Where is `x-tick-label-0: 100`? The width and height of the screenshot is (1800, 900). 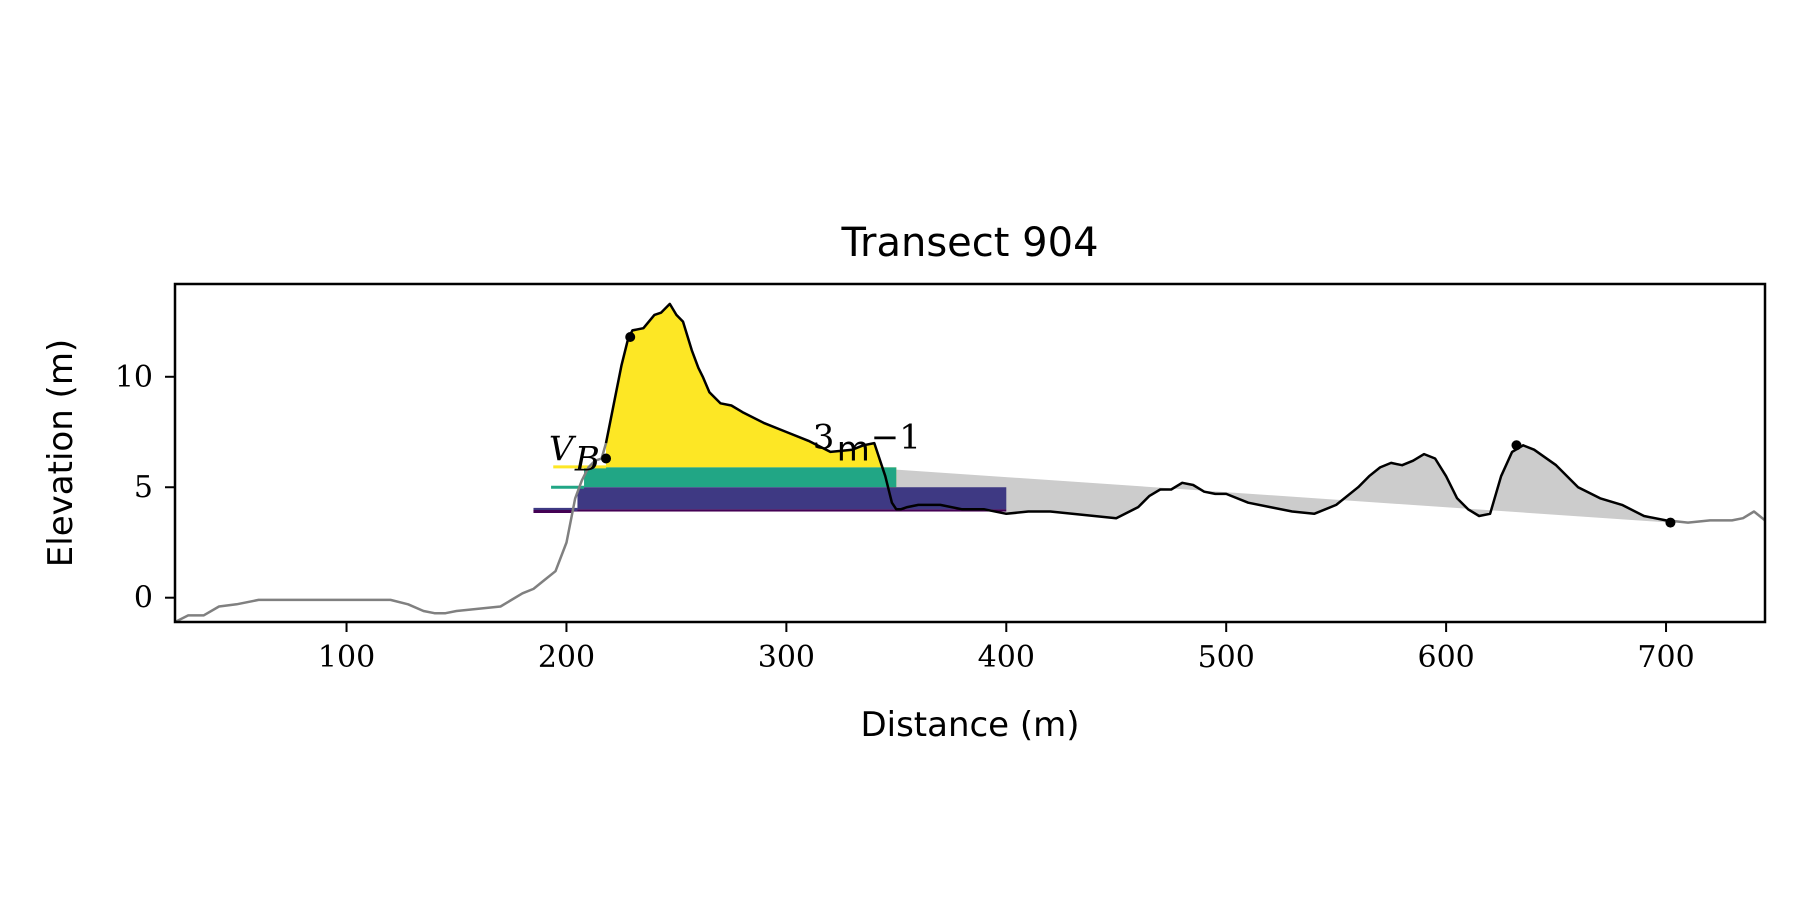 x-tick-label-0: 100 is located at coordinates (346, 657).